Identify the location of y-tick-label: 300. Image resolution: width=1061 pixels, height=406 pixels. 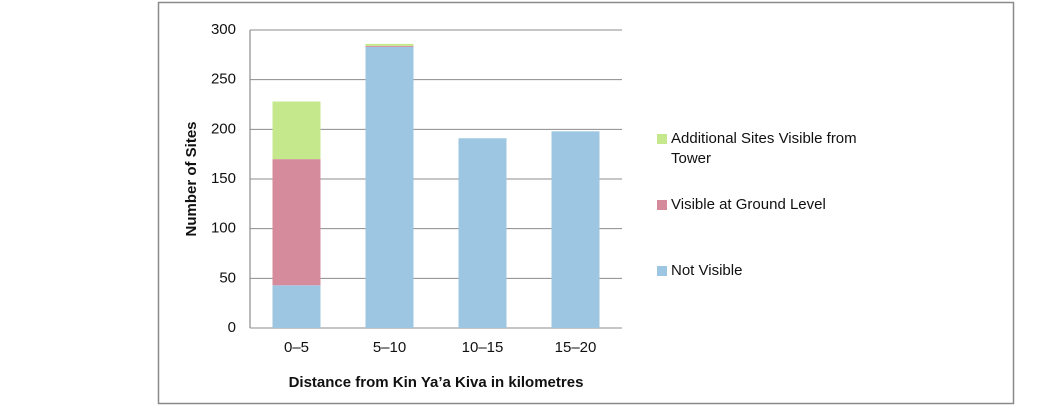
(223, 29).